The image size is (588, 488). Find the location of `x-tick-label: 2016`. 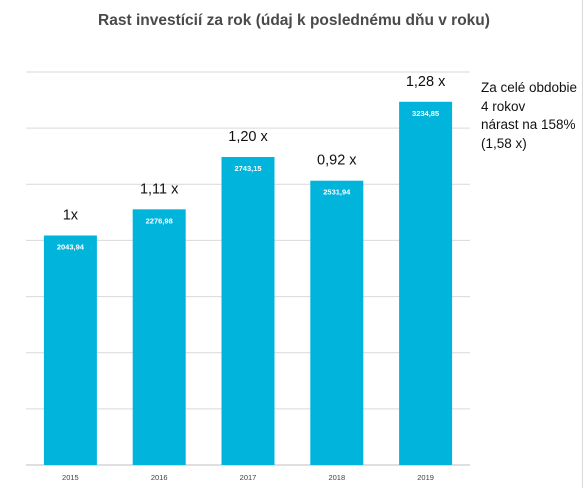

x-tick-label: 2016 is located at coordinates (159, 477).